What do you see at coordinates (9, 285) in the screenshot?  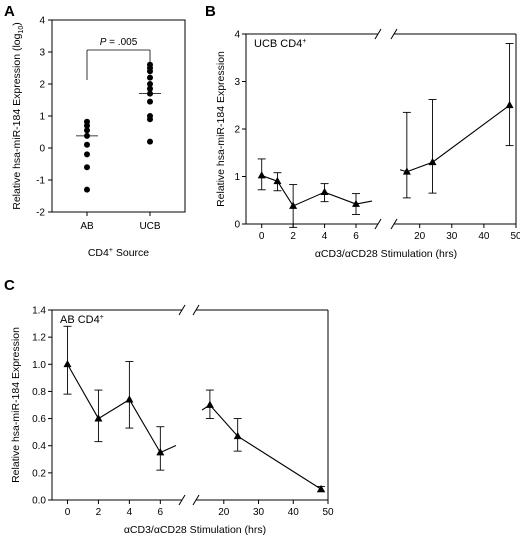 I see `panel-letter-c: C` at bounding box center [9, 285].